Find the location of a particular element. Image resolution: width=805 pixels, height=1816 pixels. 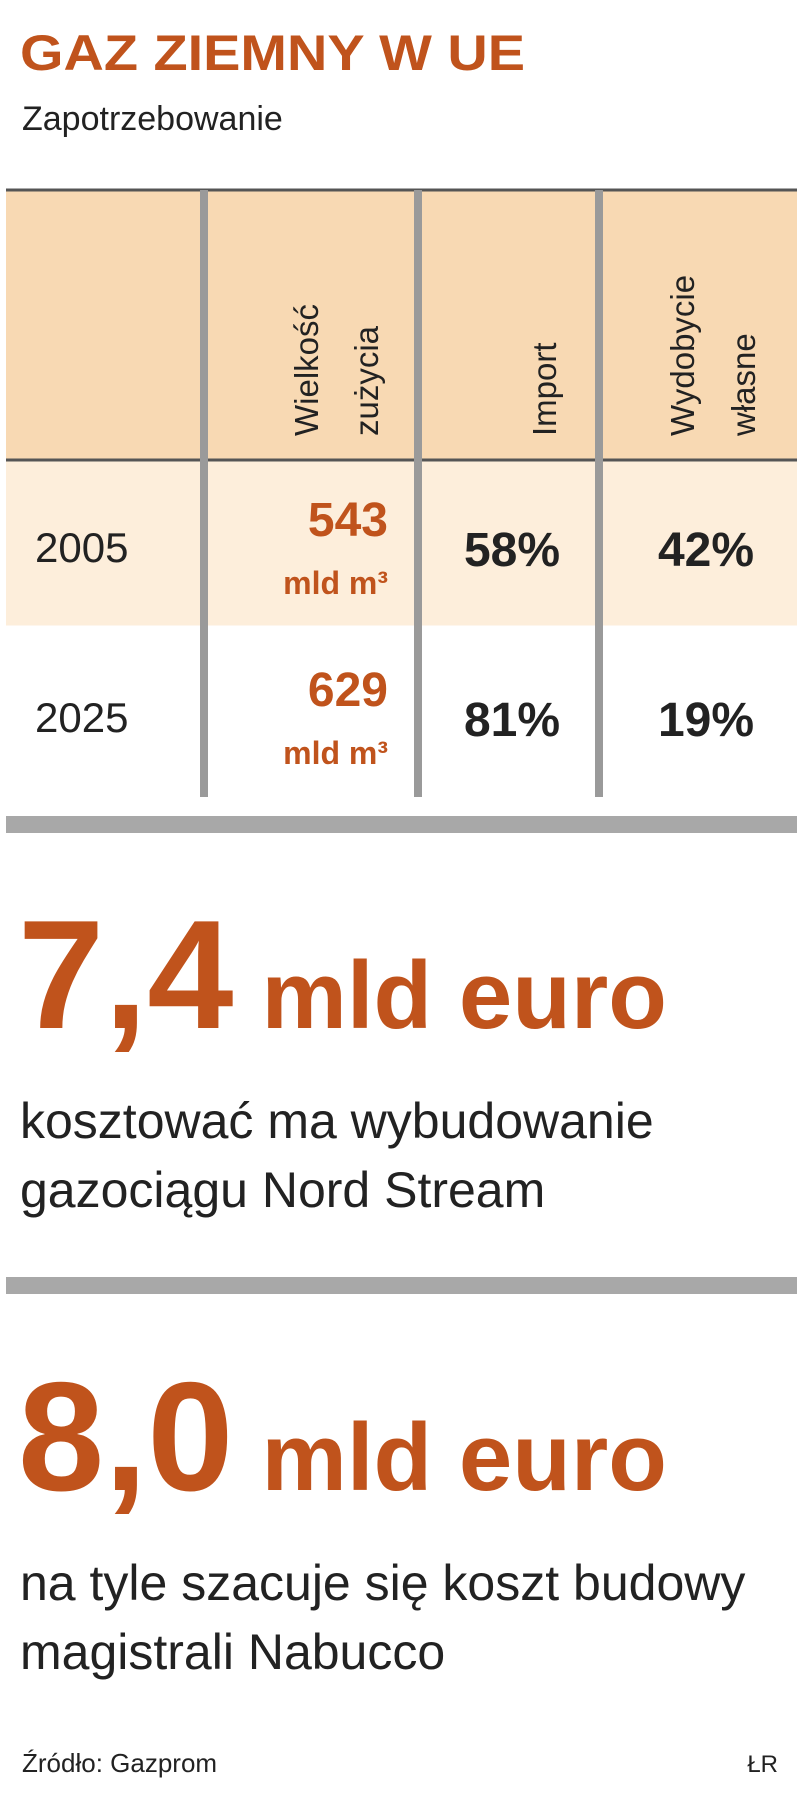

column-header: Wielkość is located at coordinates (306, 370).